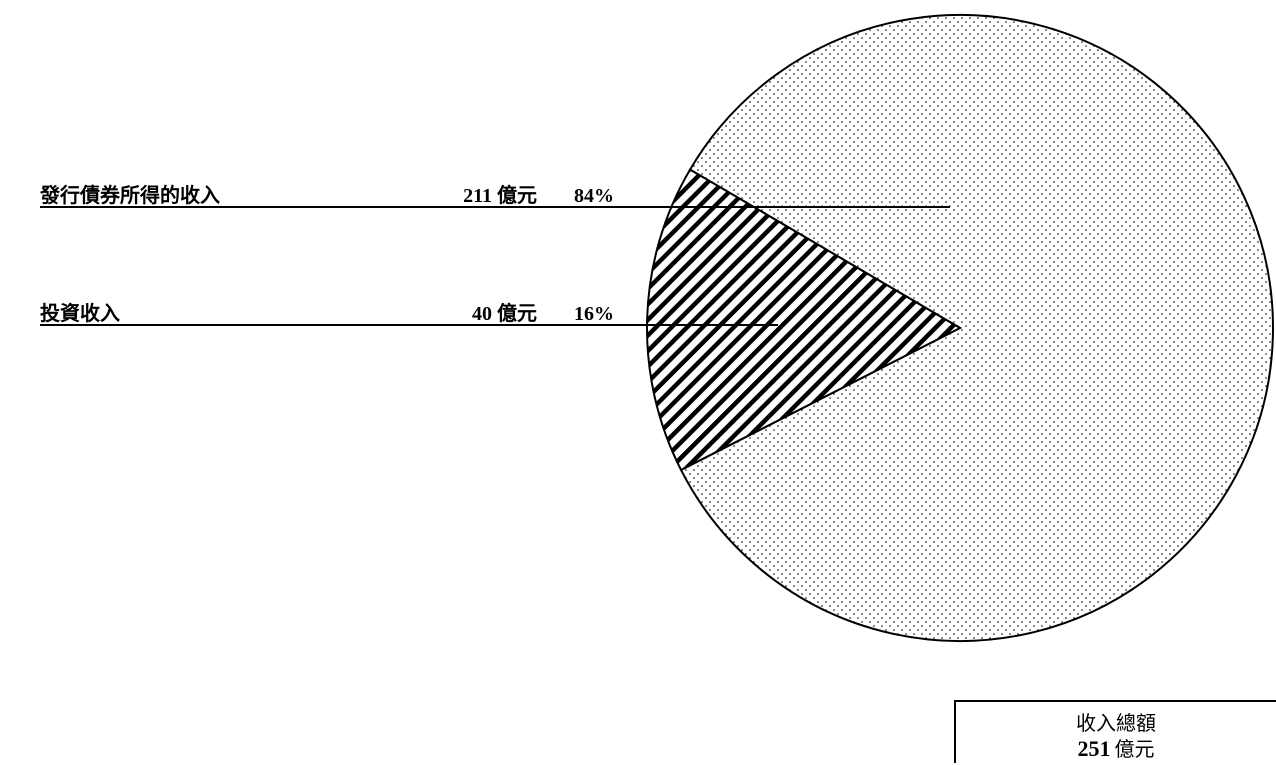 Image resolution: width=1276 pixels, height=765 pixels. What do you see at coordinates (326, 254) in the screenshot?
I see `slice-labels: 發行債券所得的收入 211 億元 84% 投資收入 40 億元 16%` at bounding box center [326, 254].